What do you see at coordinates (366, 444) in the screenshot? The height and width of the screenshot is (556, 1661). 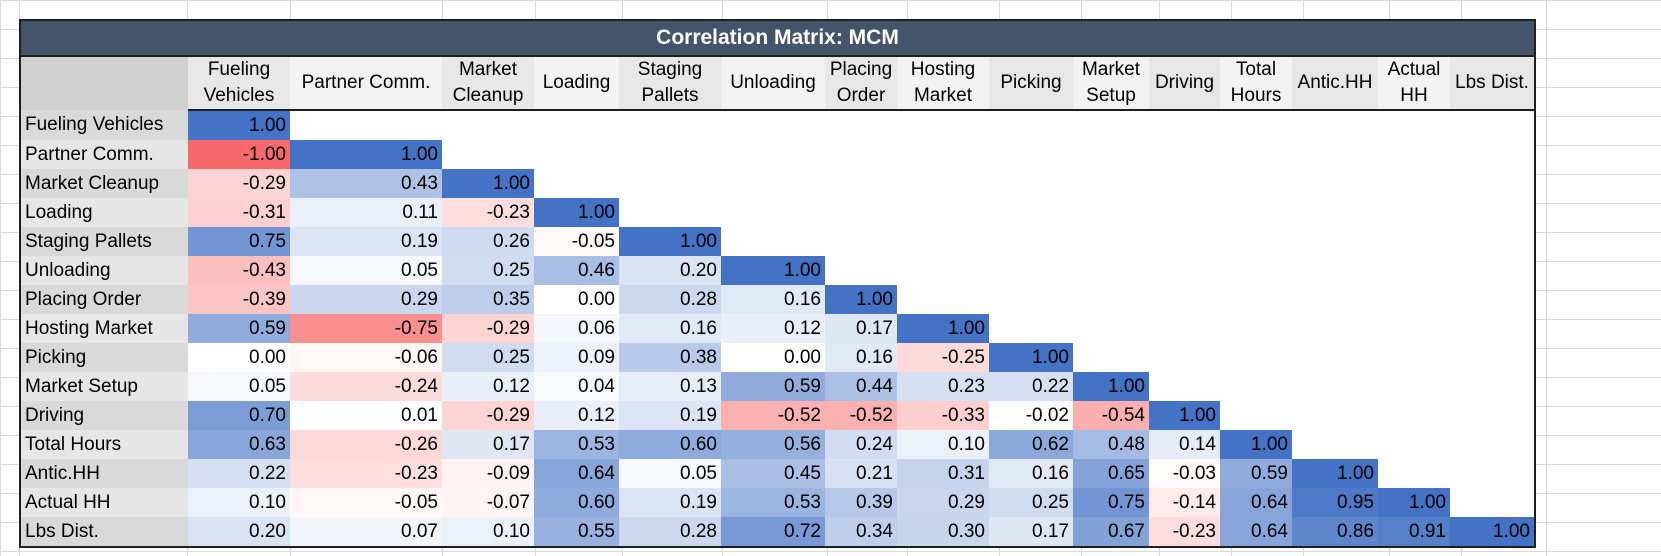 I see `heatmap-cell: -0.26` at bounding box center [366, 444].